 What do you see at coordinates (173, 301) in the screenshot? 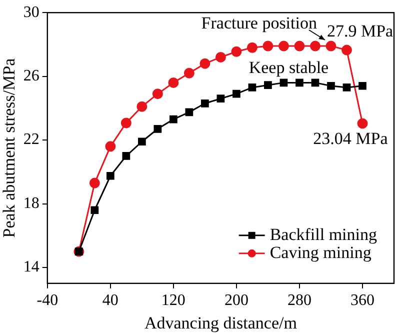
I see `x-tick-label: 120` at bounding box center [173, 301].